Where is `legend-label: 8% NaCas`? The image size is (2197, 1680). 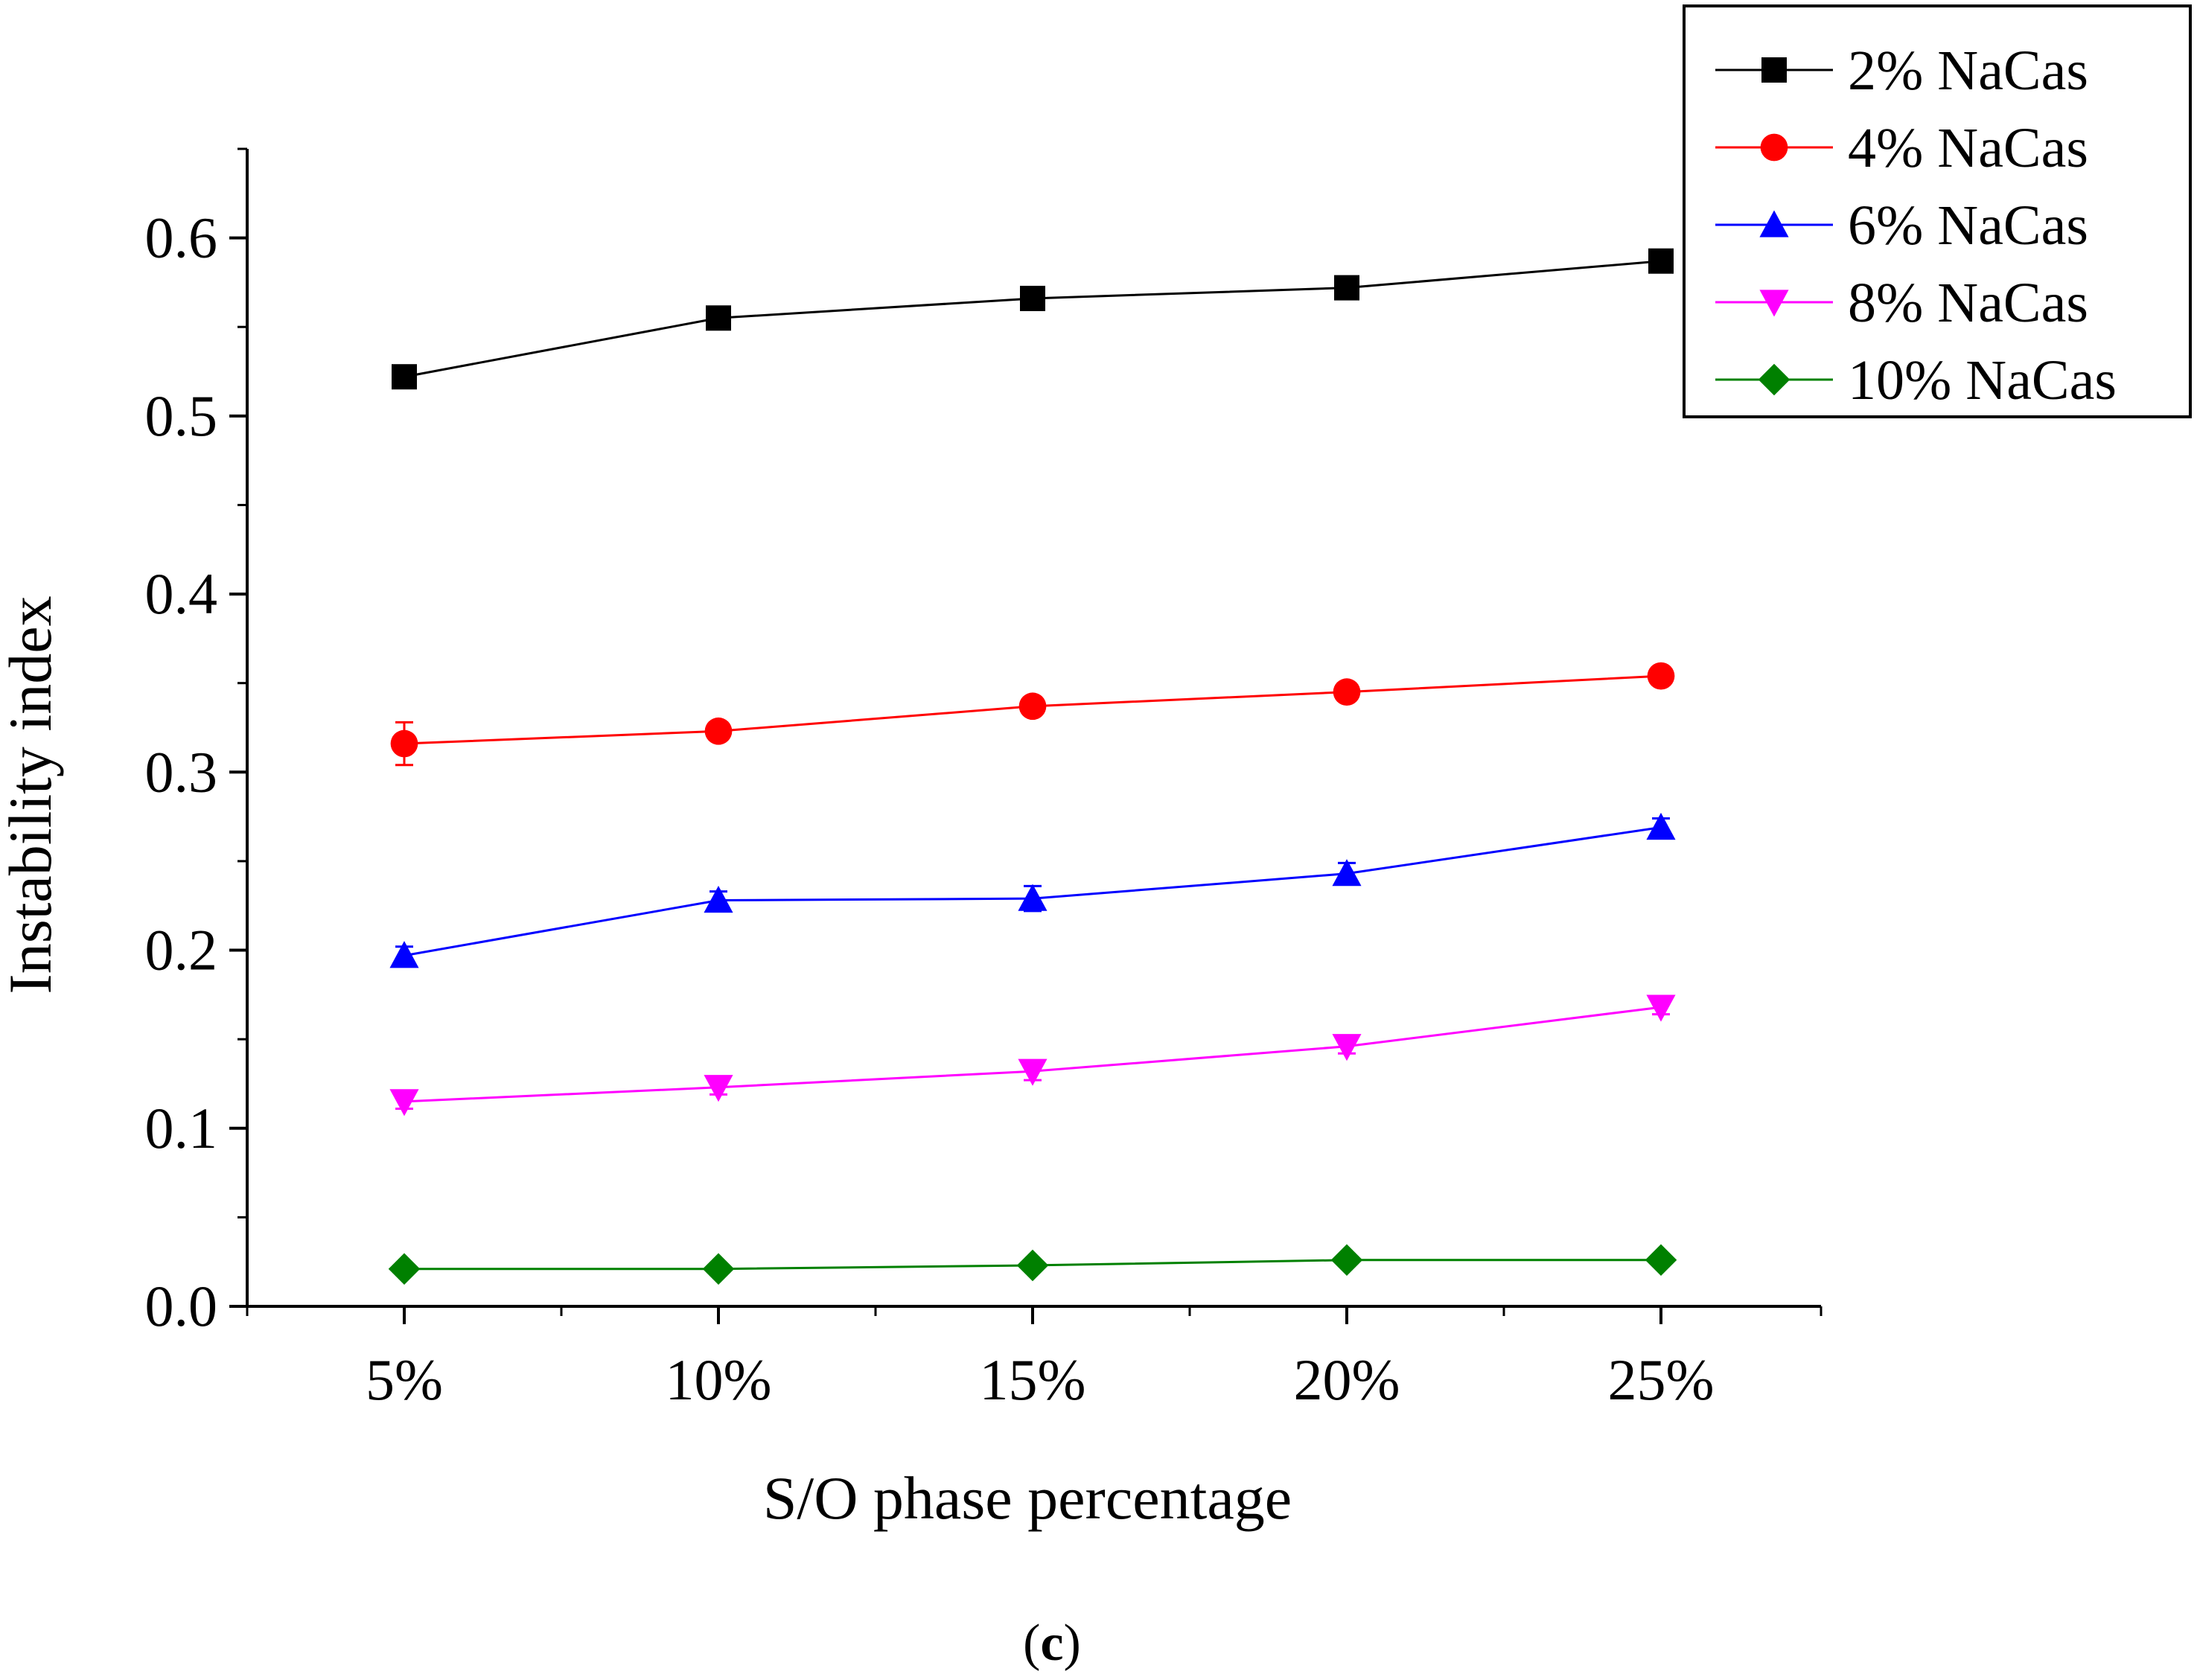 legend-label: 8% NaCas is located at coordinates (1968, 303).